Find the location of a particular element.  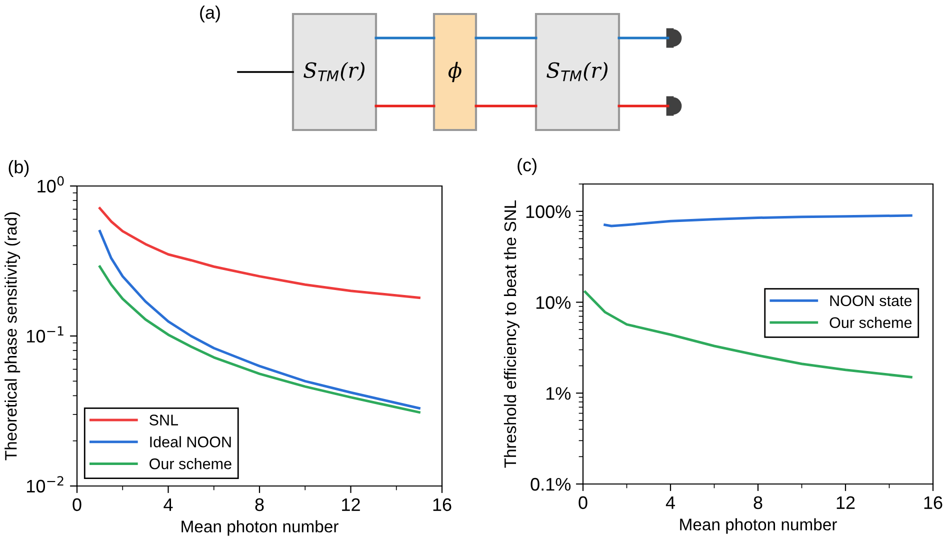

text: ϕ is located at coordinates (455, 72).